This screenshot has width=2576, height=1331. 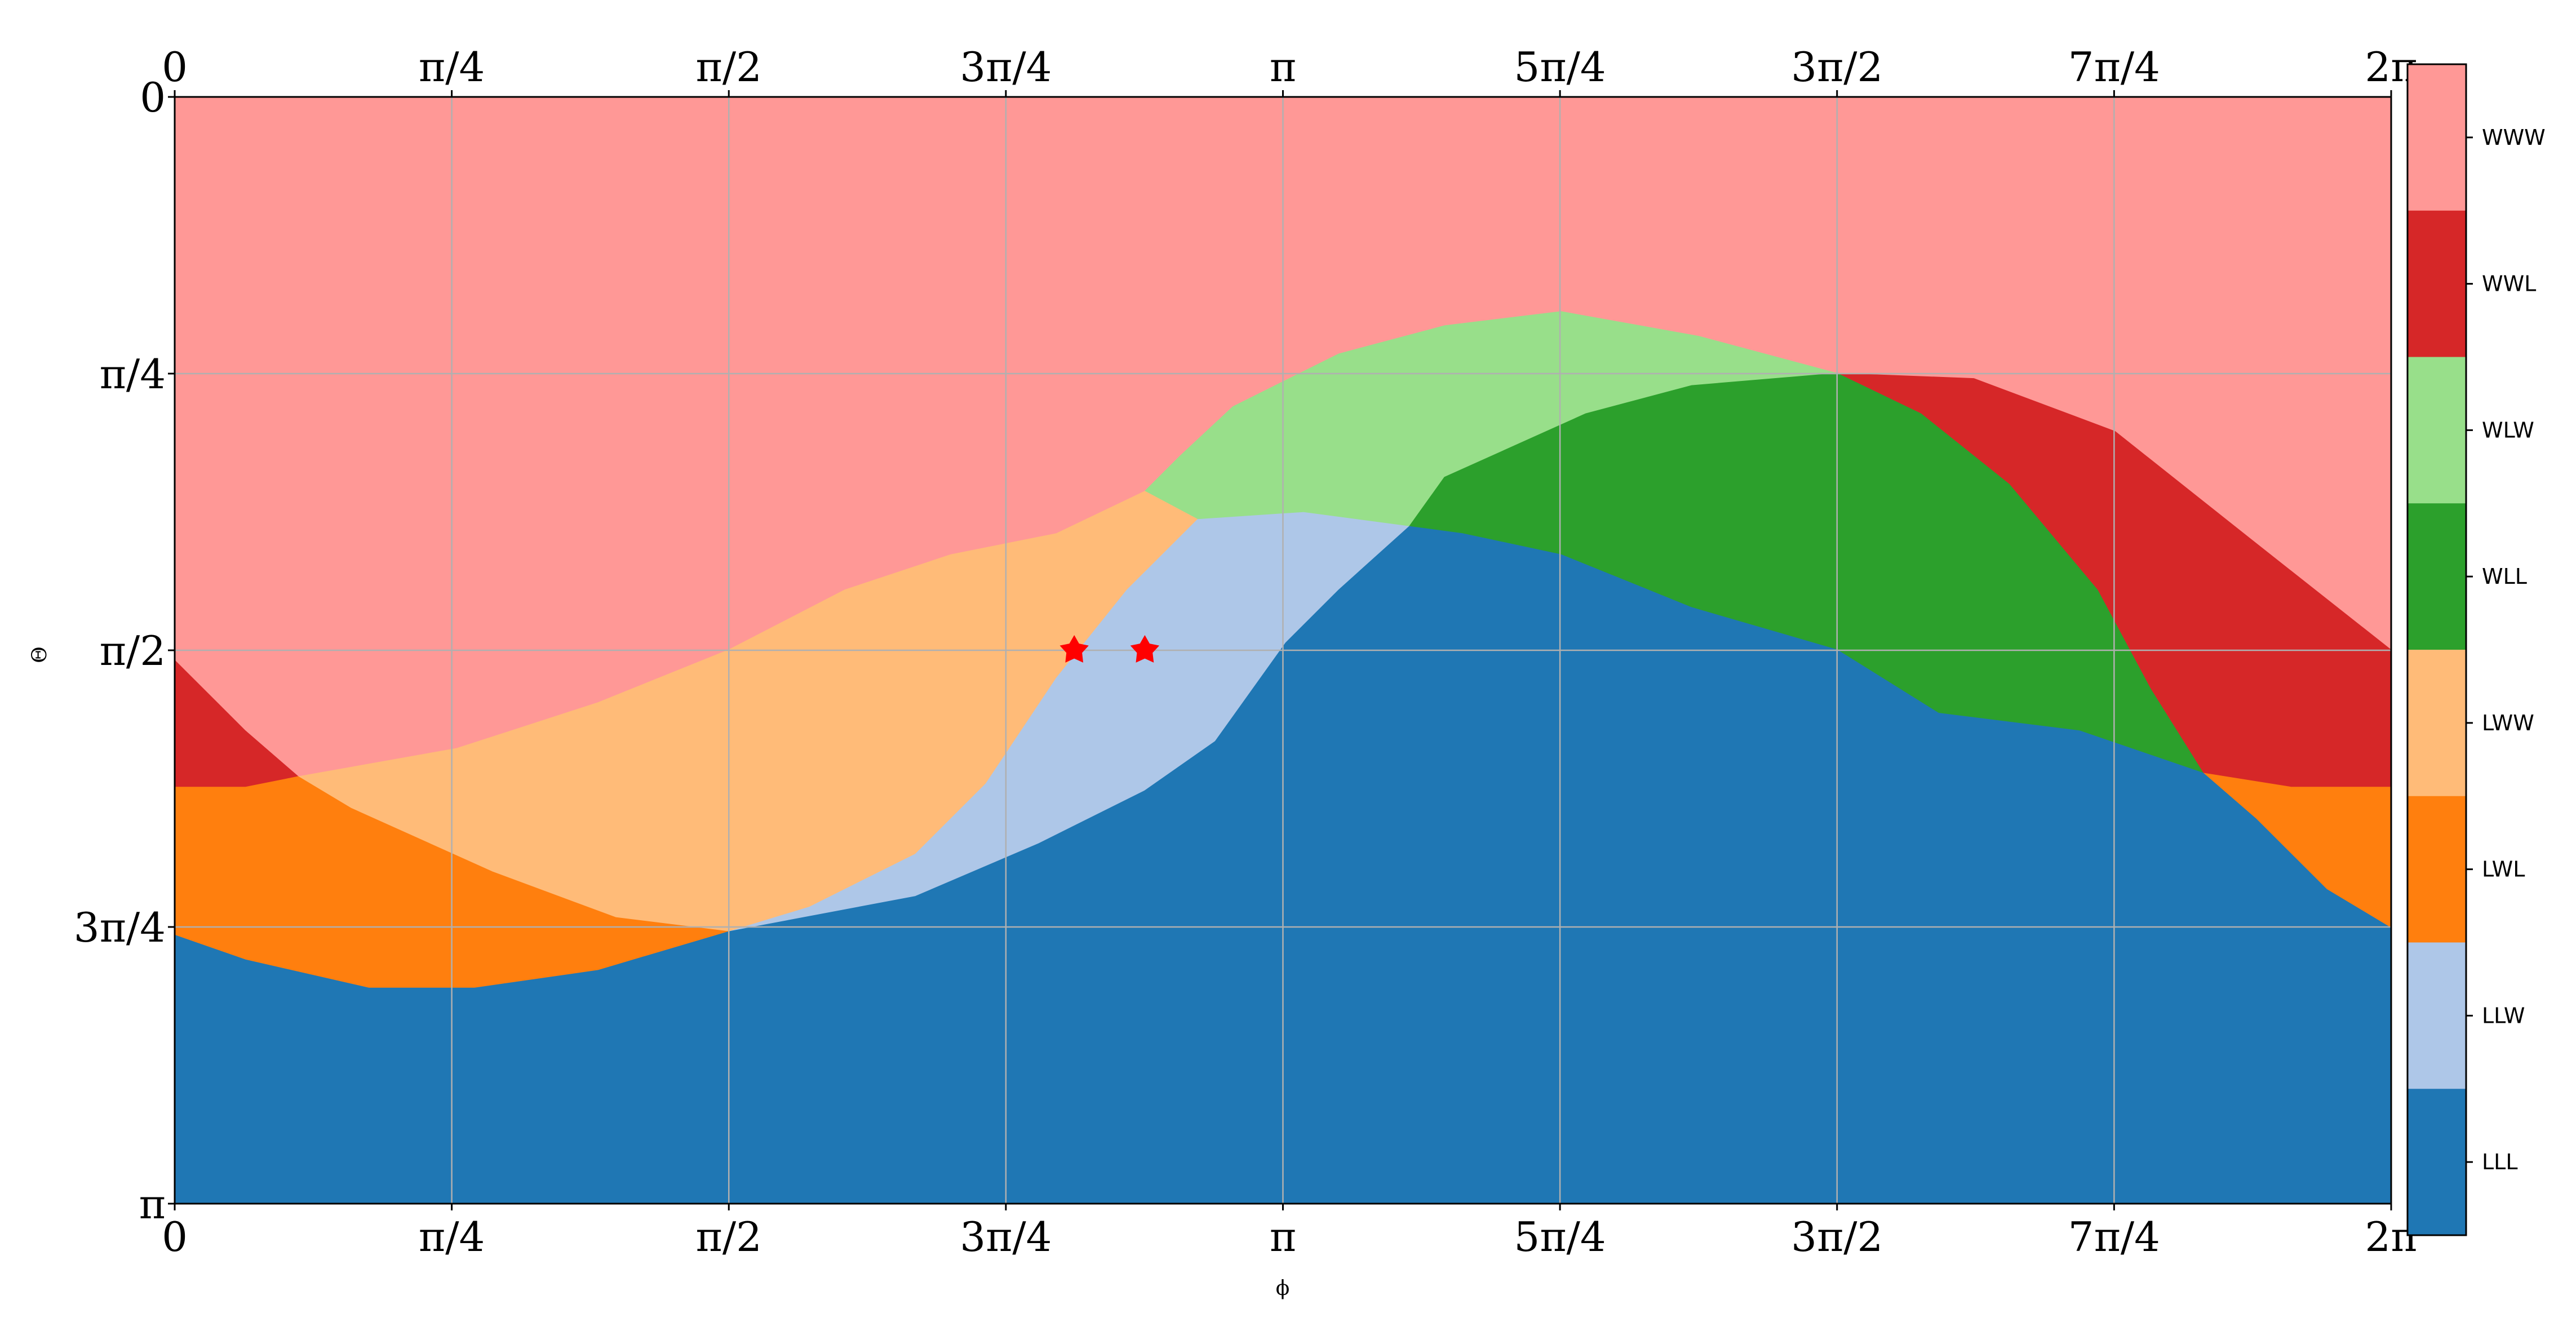 What do you see at coordinates (2436, 723) in the screenshot?
I see `legend-swatch-lww` at bounding box center [2436, 723].